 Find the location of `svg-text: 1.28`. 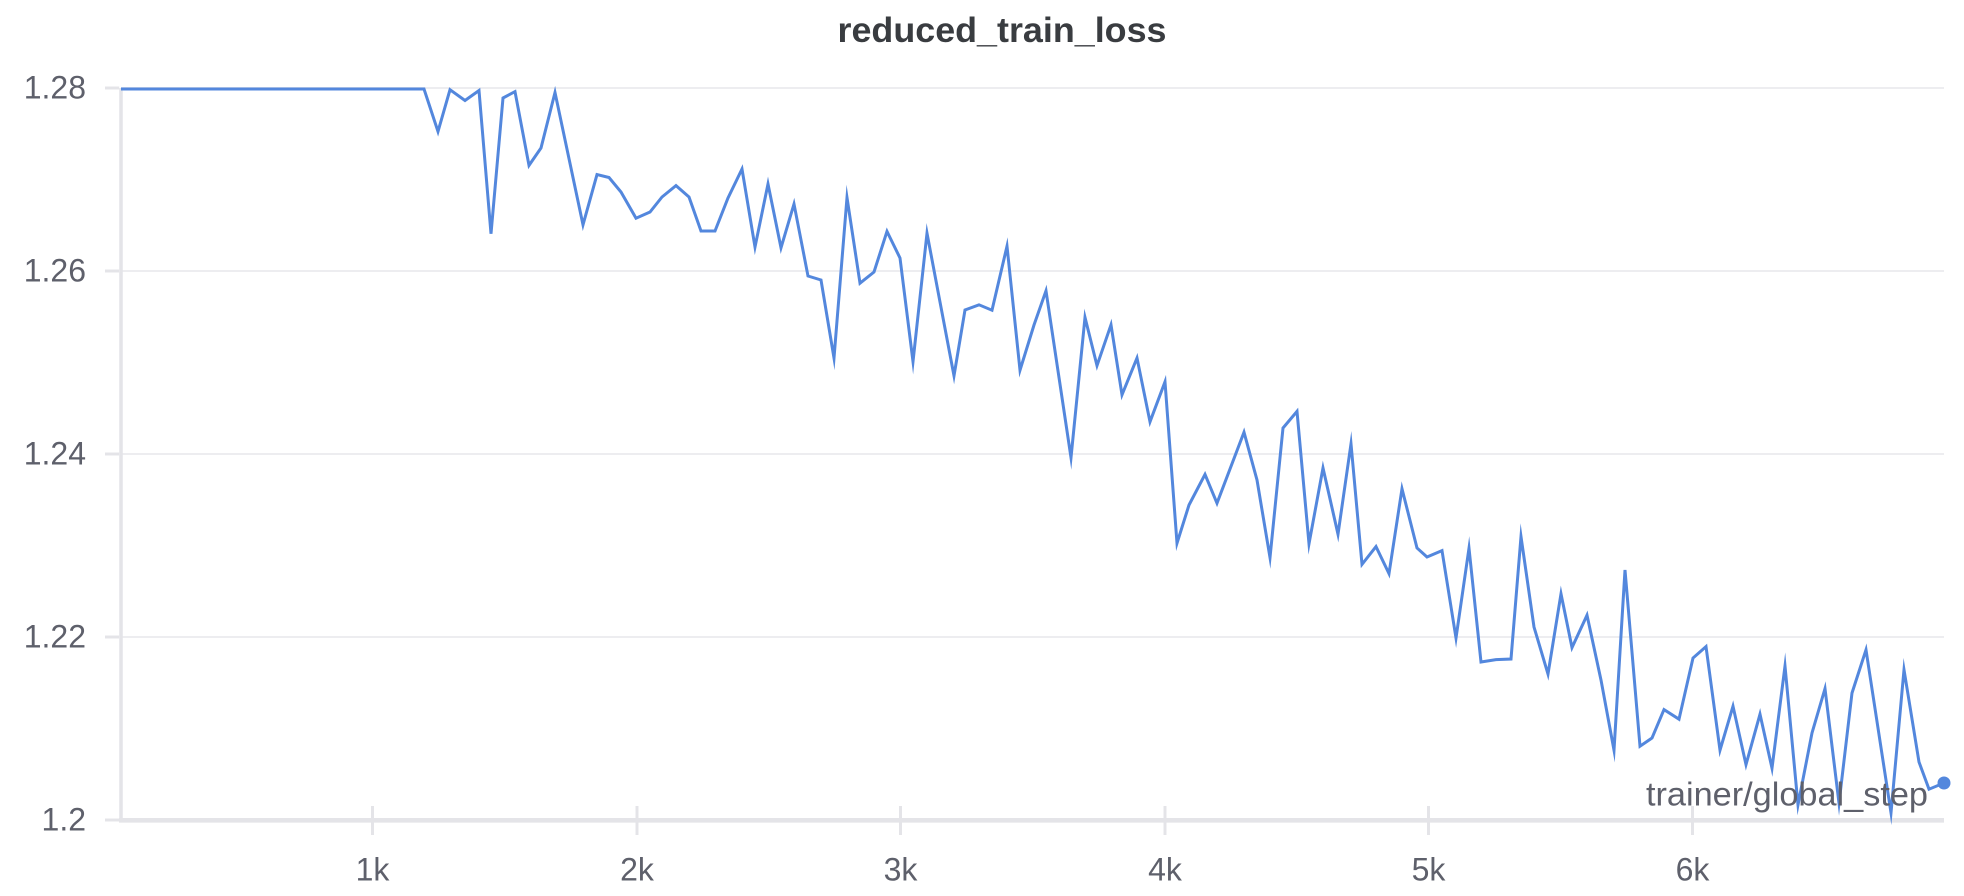

svg-text: 1.28 is located at coordinates (55, 88).